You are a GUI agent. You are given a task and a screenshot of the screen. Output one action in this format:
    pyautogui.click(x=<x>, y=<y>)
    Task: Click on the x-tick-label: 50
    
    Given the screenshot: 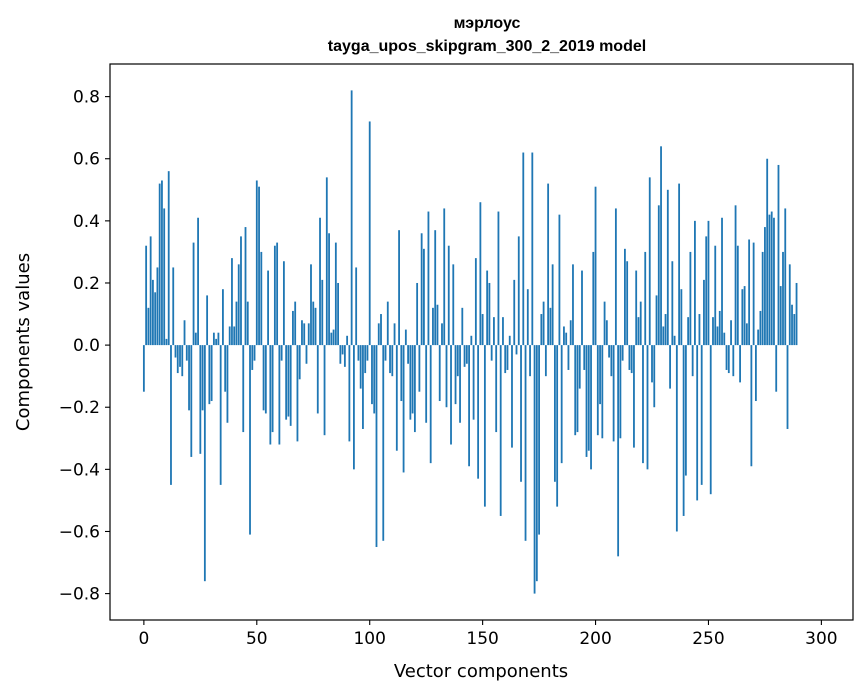 What is the action you would take?
    pyautogui.click(x=257, y=639)
    